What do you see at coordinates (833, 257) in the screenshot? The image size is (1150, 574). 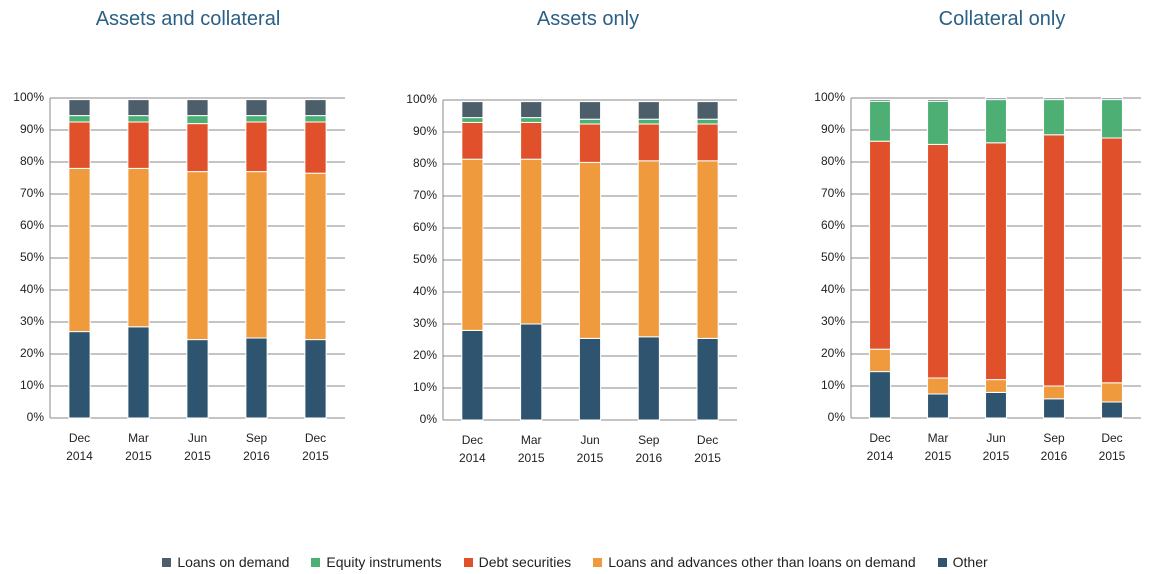 I see `y-tick-label: 50%` at bounding box center [833, 257].